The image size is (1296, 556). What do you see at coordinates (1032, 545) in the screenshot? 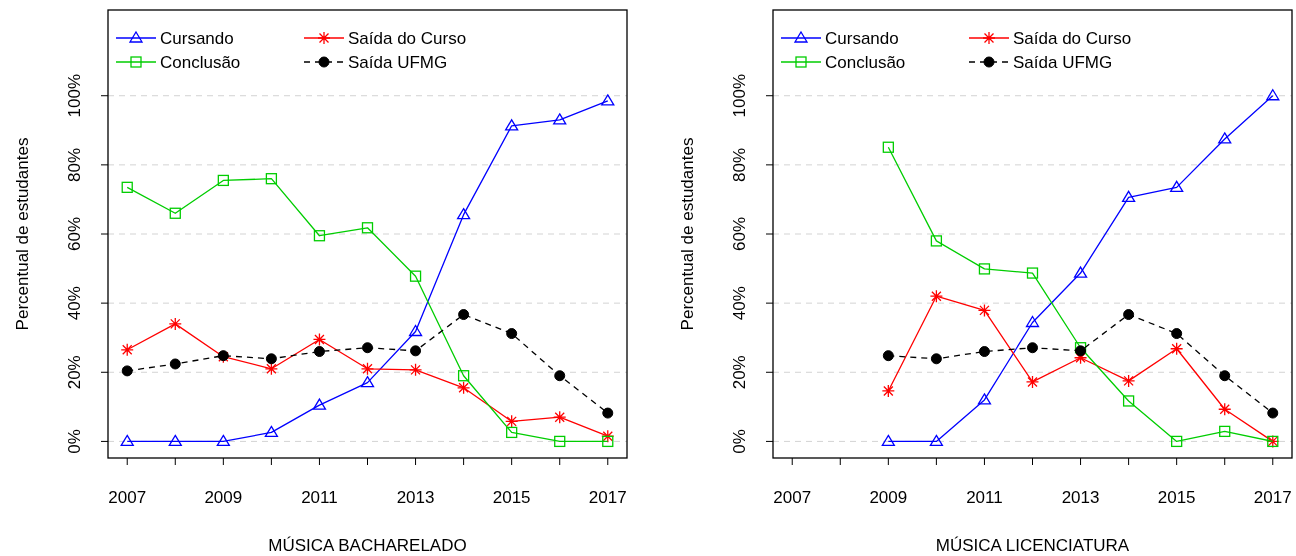
I see `x-axis-title: MÚSICA LICENCIATURA` at bounding box center [1032, 545].